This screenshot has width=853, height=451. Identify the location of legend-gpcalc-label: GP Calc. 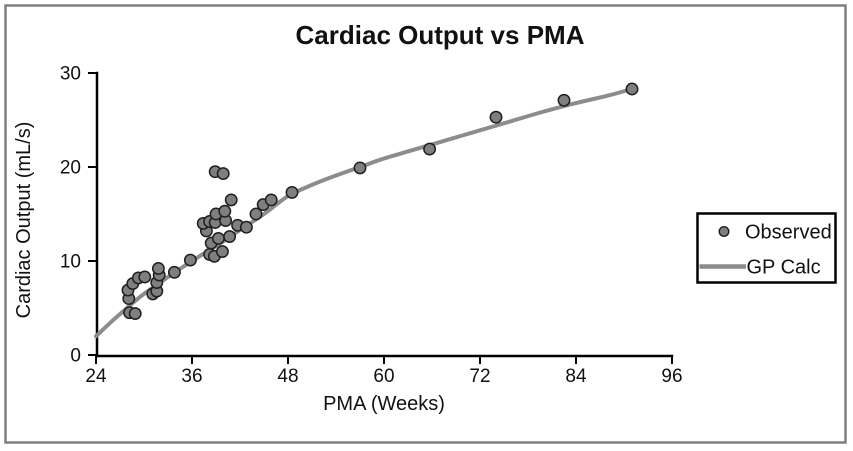
(784, 268).